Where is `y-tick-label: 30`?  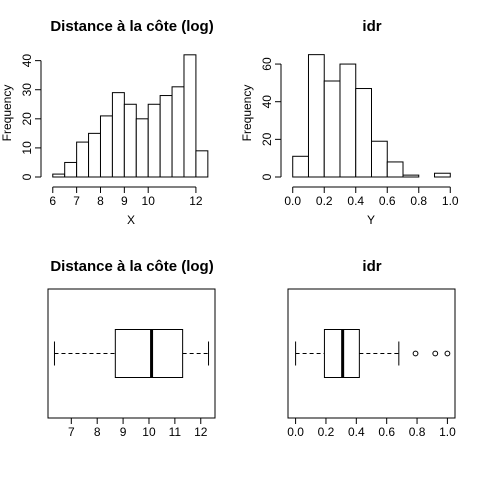 y-tick-label: 30 is located at coordinates (27, 90).